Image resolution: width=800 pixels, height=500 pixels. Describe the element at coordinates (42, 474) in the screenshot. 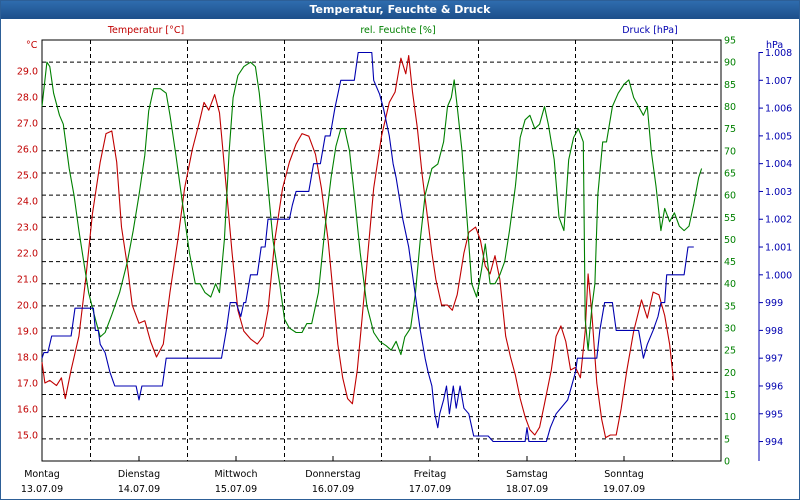

I see `x-day-label: Montag` at that location.